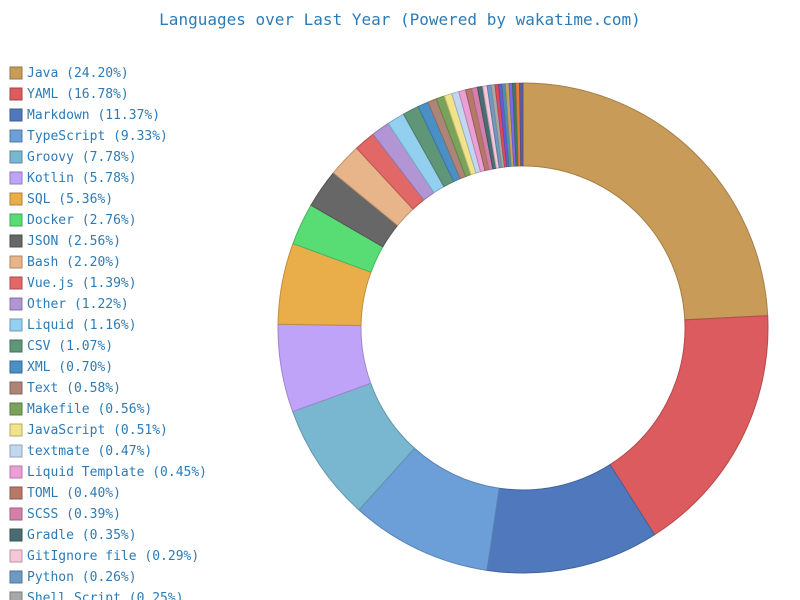  Describe the element at coordinates (97, 136) in the screenshot. I see `legend-label: TypeScript (9.33%)` at that location.